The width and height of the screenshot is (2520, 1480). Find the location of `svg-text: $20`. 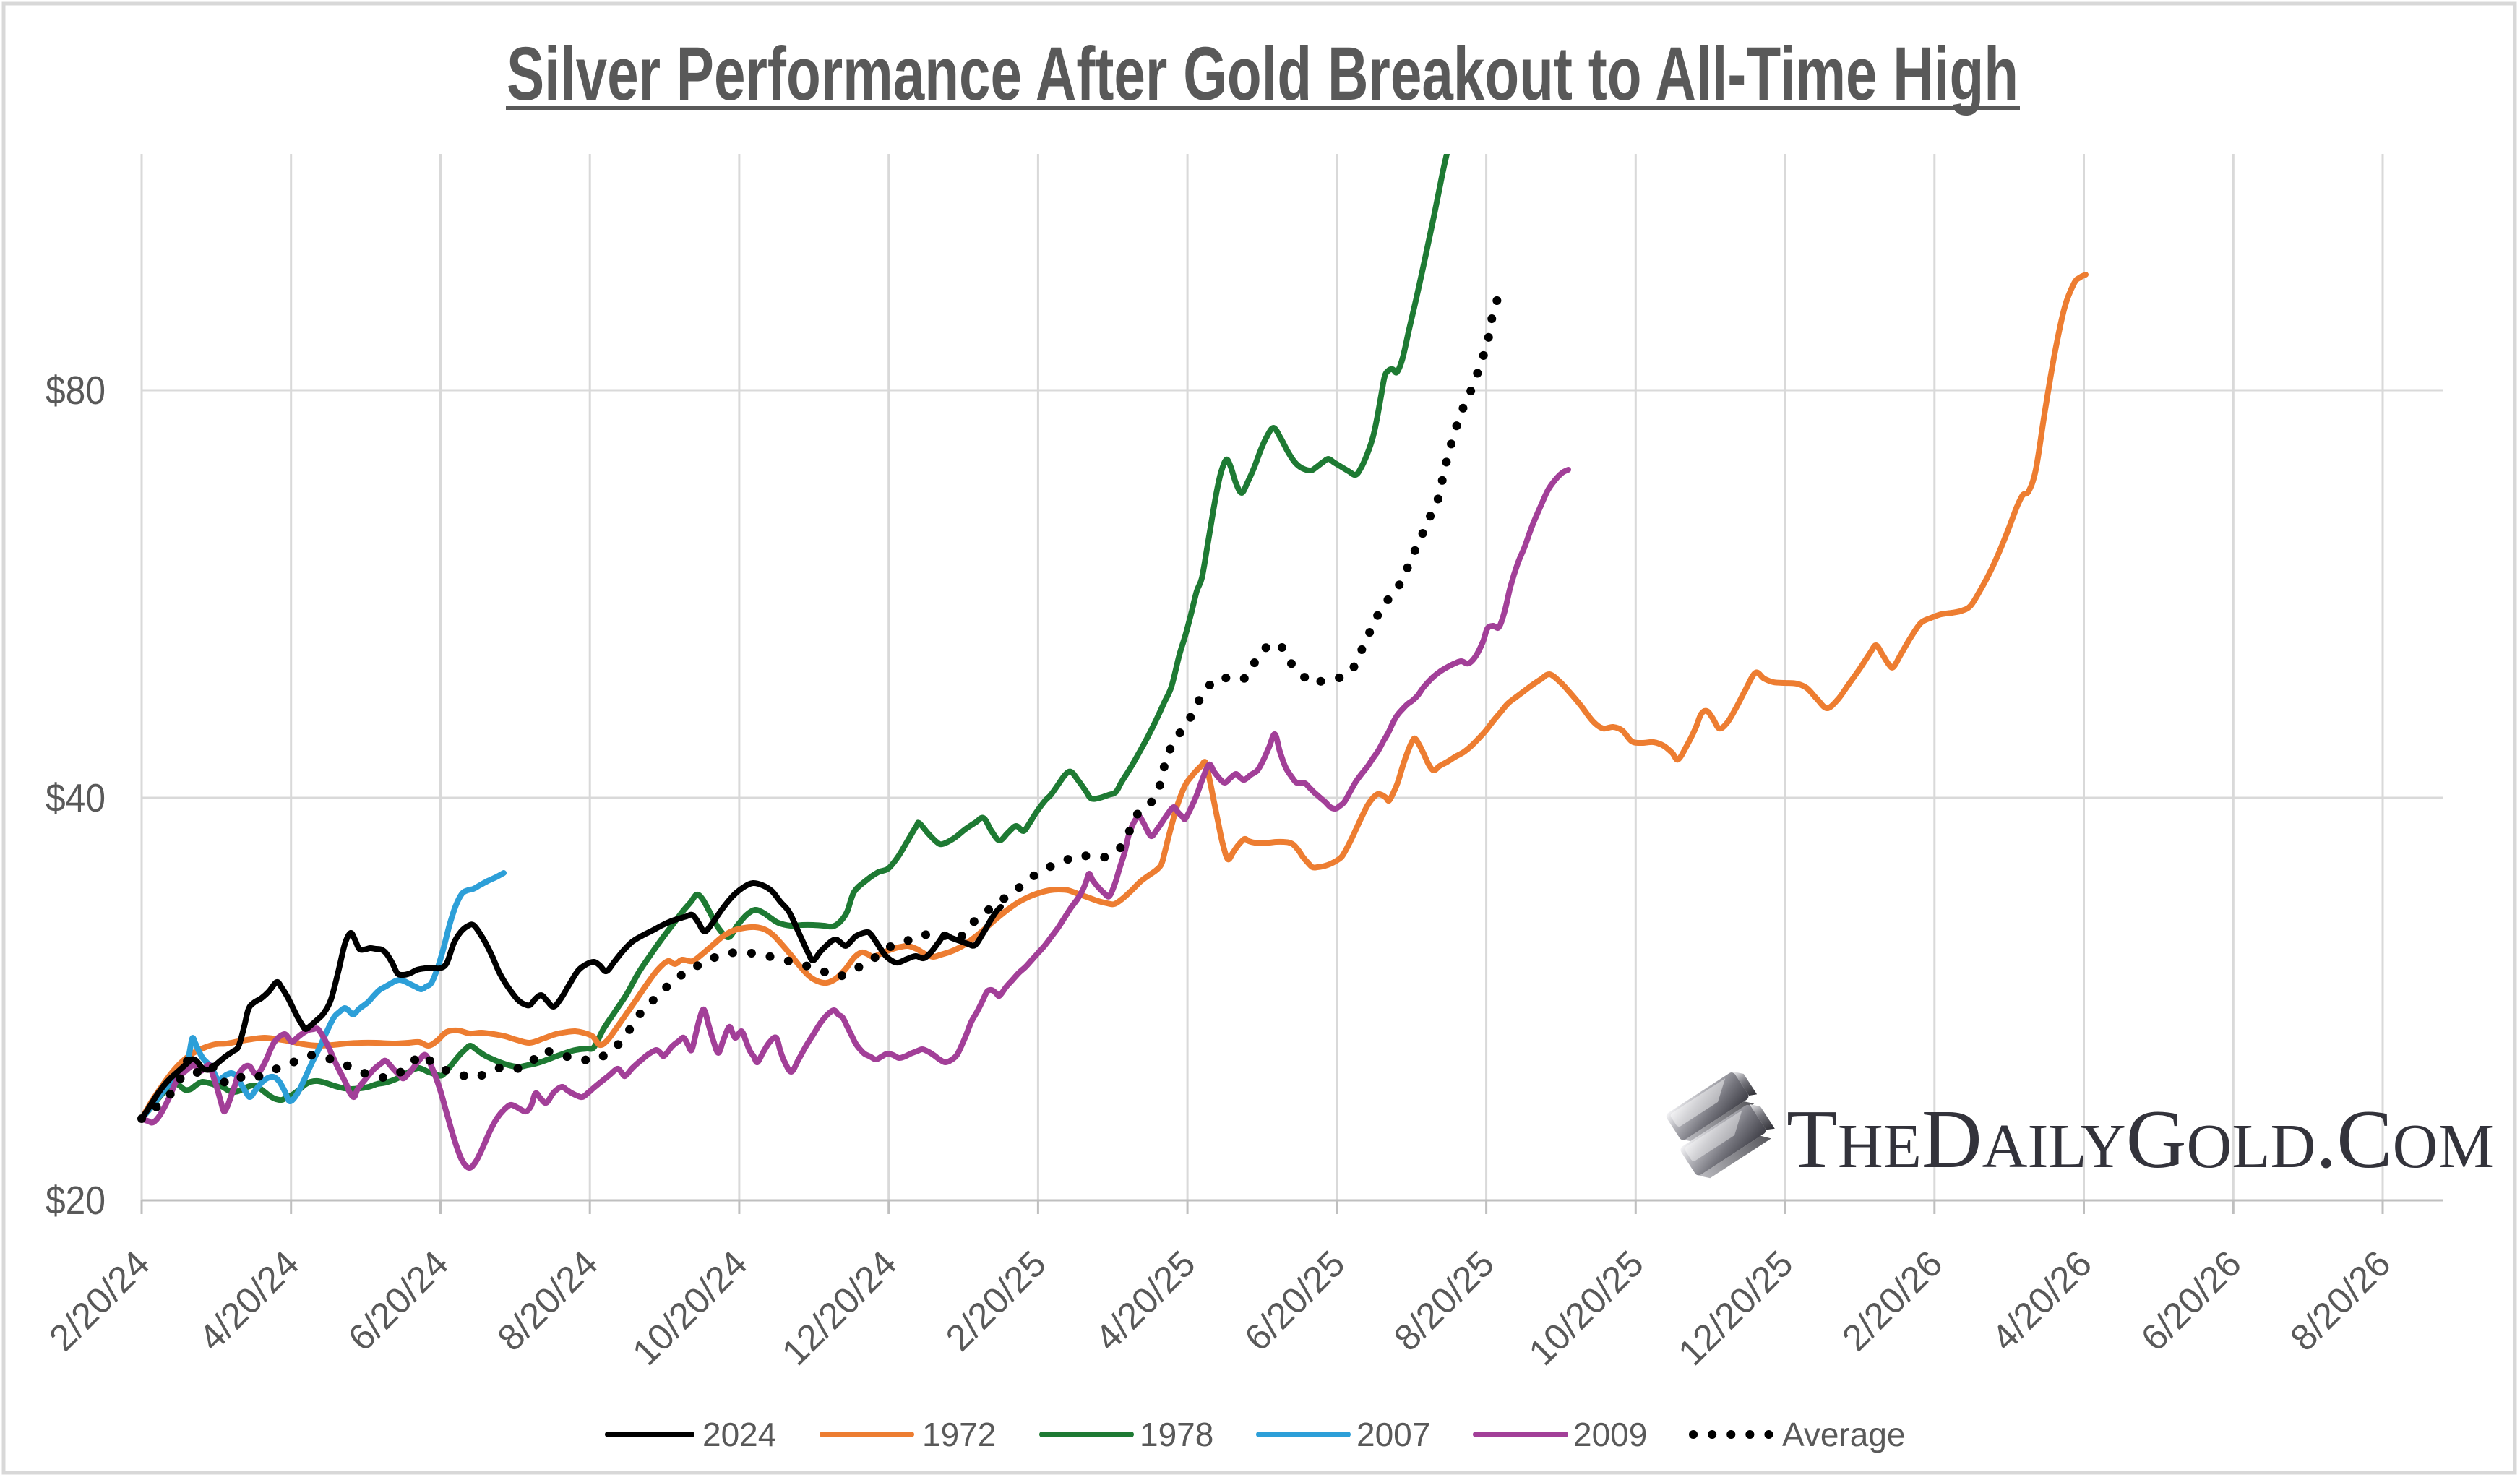

svg-text: $20 is located at coordinates (76, 1200).